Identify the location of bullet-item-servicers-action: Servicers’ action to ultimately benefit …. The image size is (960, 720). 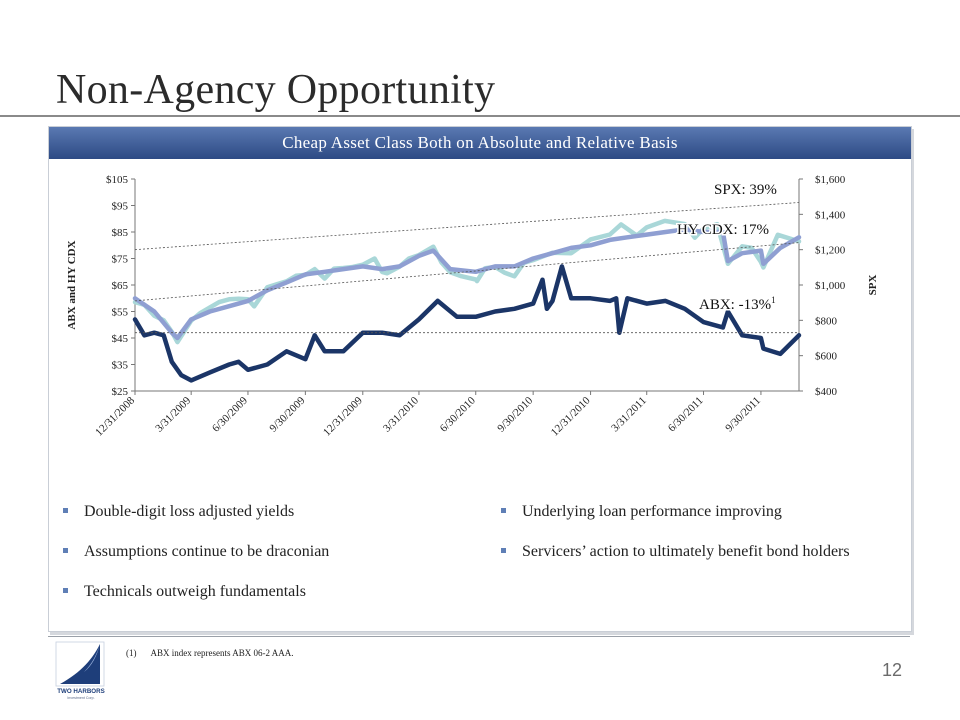
(675, 552).